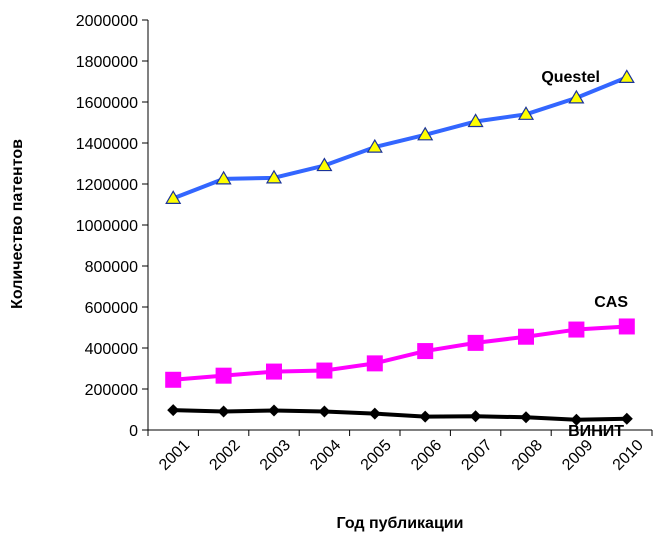  What do you see at coordinates (107, 185) in the screenshot?
I see `y-tick-label: 1200000` at bounding box center [107, 185].